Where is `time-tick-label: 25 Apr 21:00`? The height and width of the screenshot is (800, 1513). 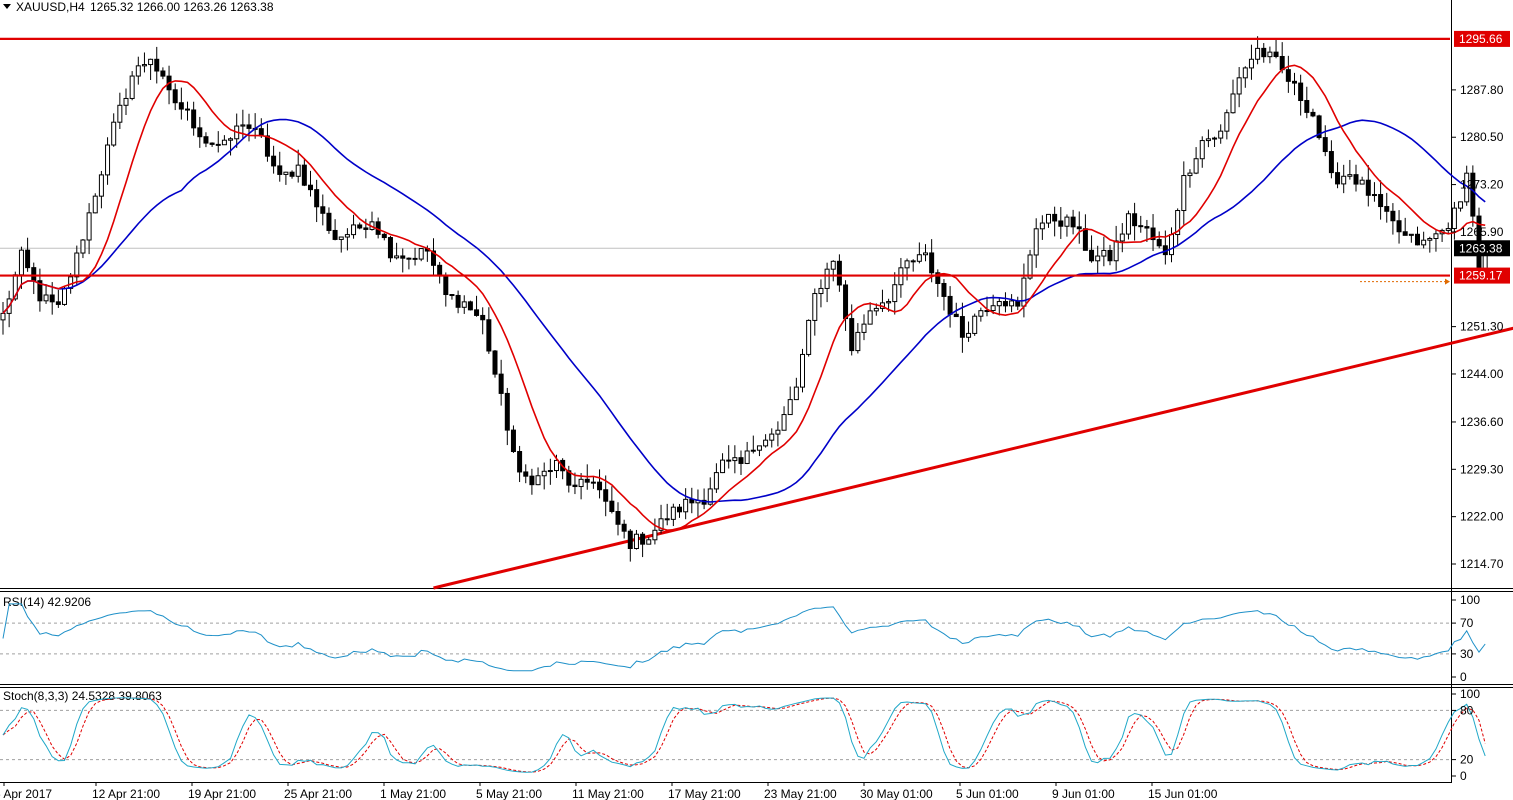 time-tick-label: 25 Apr 21:00 is located at coordinates (318, 793).